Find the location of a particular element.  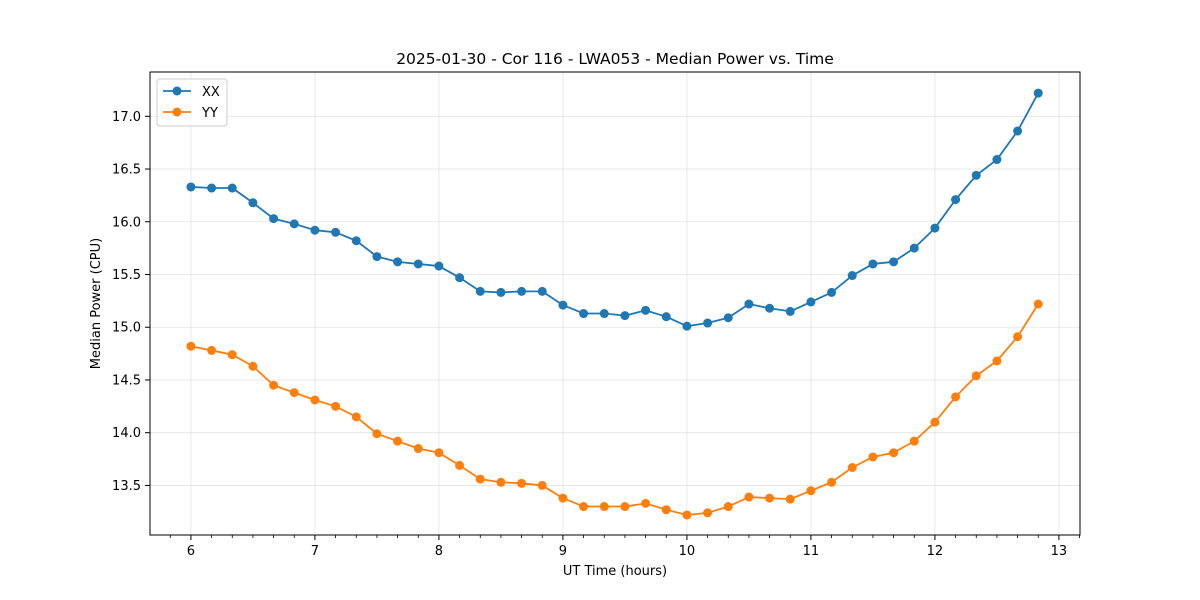

y-tick-label: 17.0 is located at coordinates (126, 117).